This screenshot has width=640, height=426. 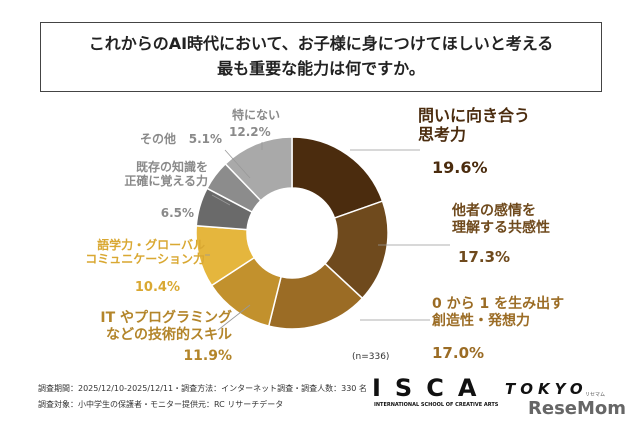 What do you see at coordinates (166, 326) in the screenshot?
I see `category-label: IT やプログラミング などの技術的スキル` at bounding box center [166, 326].